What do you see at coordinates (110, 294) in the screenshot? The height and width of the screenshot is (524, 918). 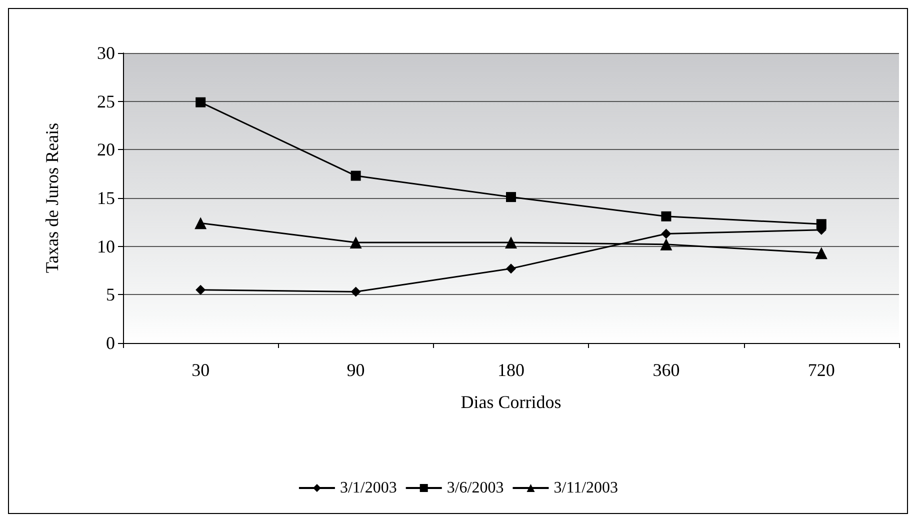 I see `y-tick-label: 5` at bounding box center [110, 294].